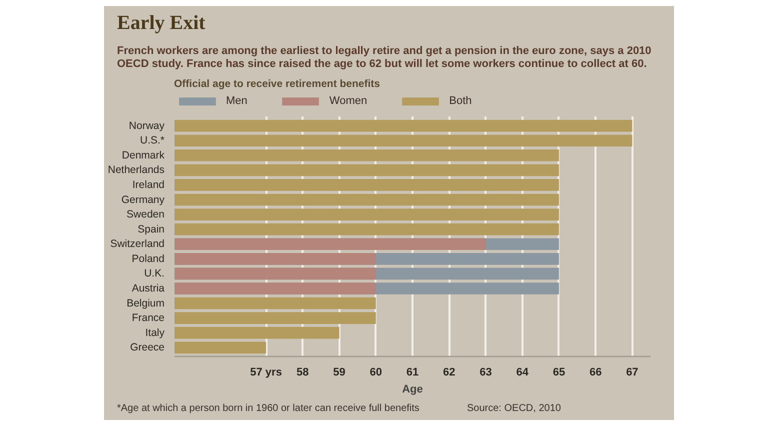  I want to click on y-tick-label: Poland, so click(148, 259).